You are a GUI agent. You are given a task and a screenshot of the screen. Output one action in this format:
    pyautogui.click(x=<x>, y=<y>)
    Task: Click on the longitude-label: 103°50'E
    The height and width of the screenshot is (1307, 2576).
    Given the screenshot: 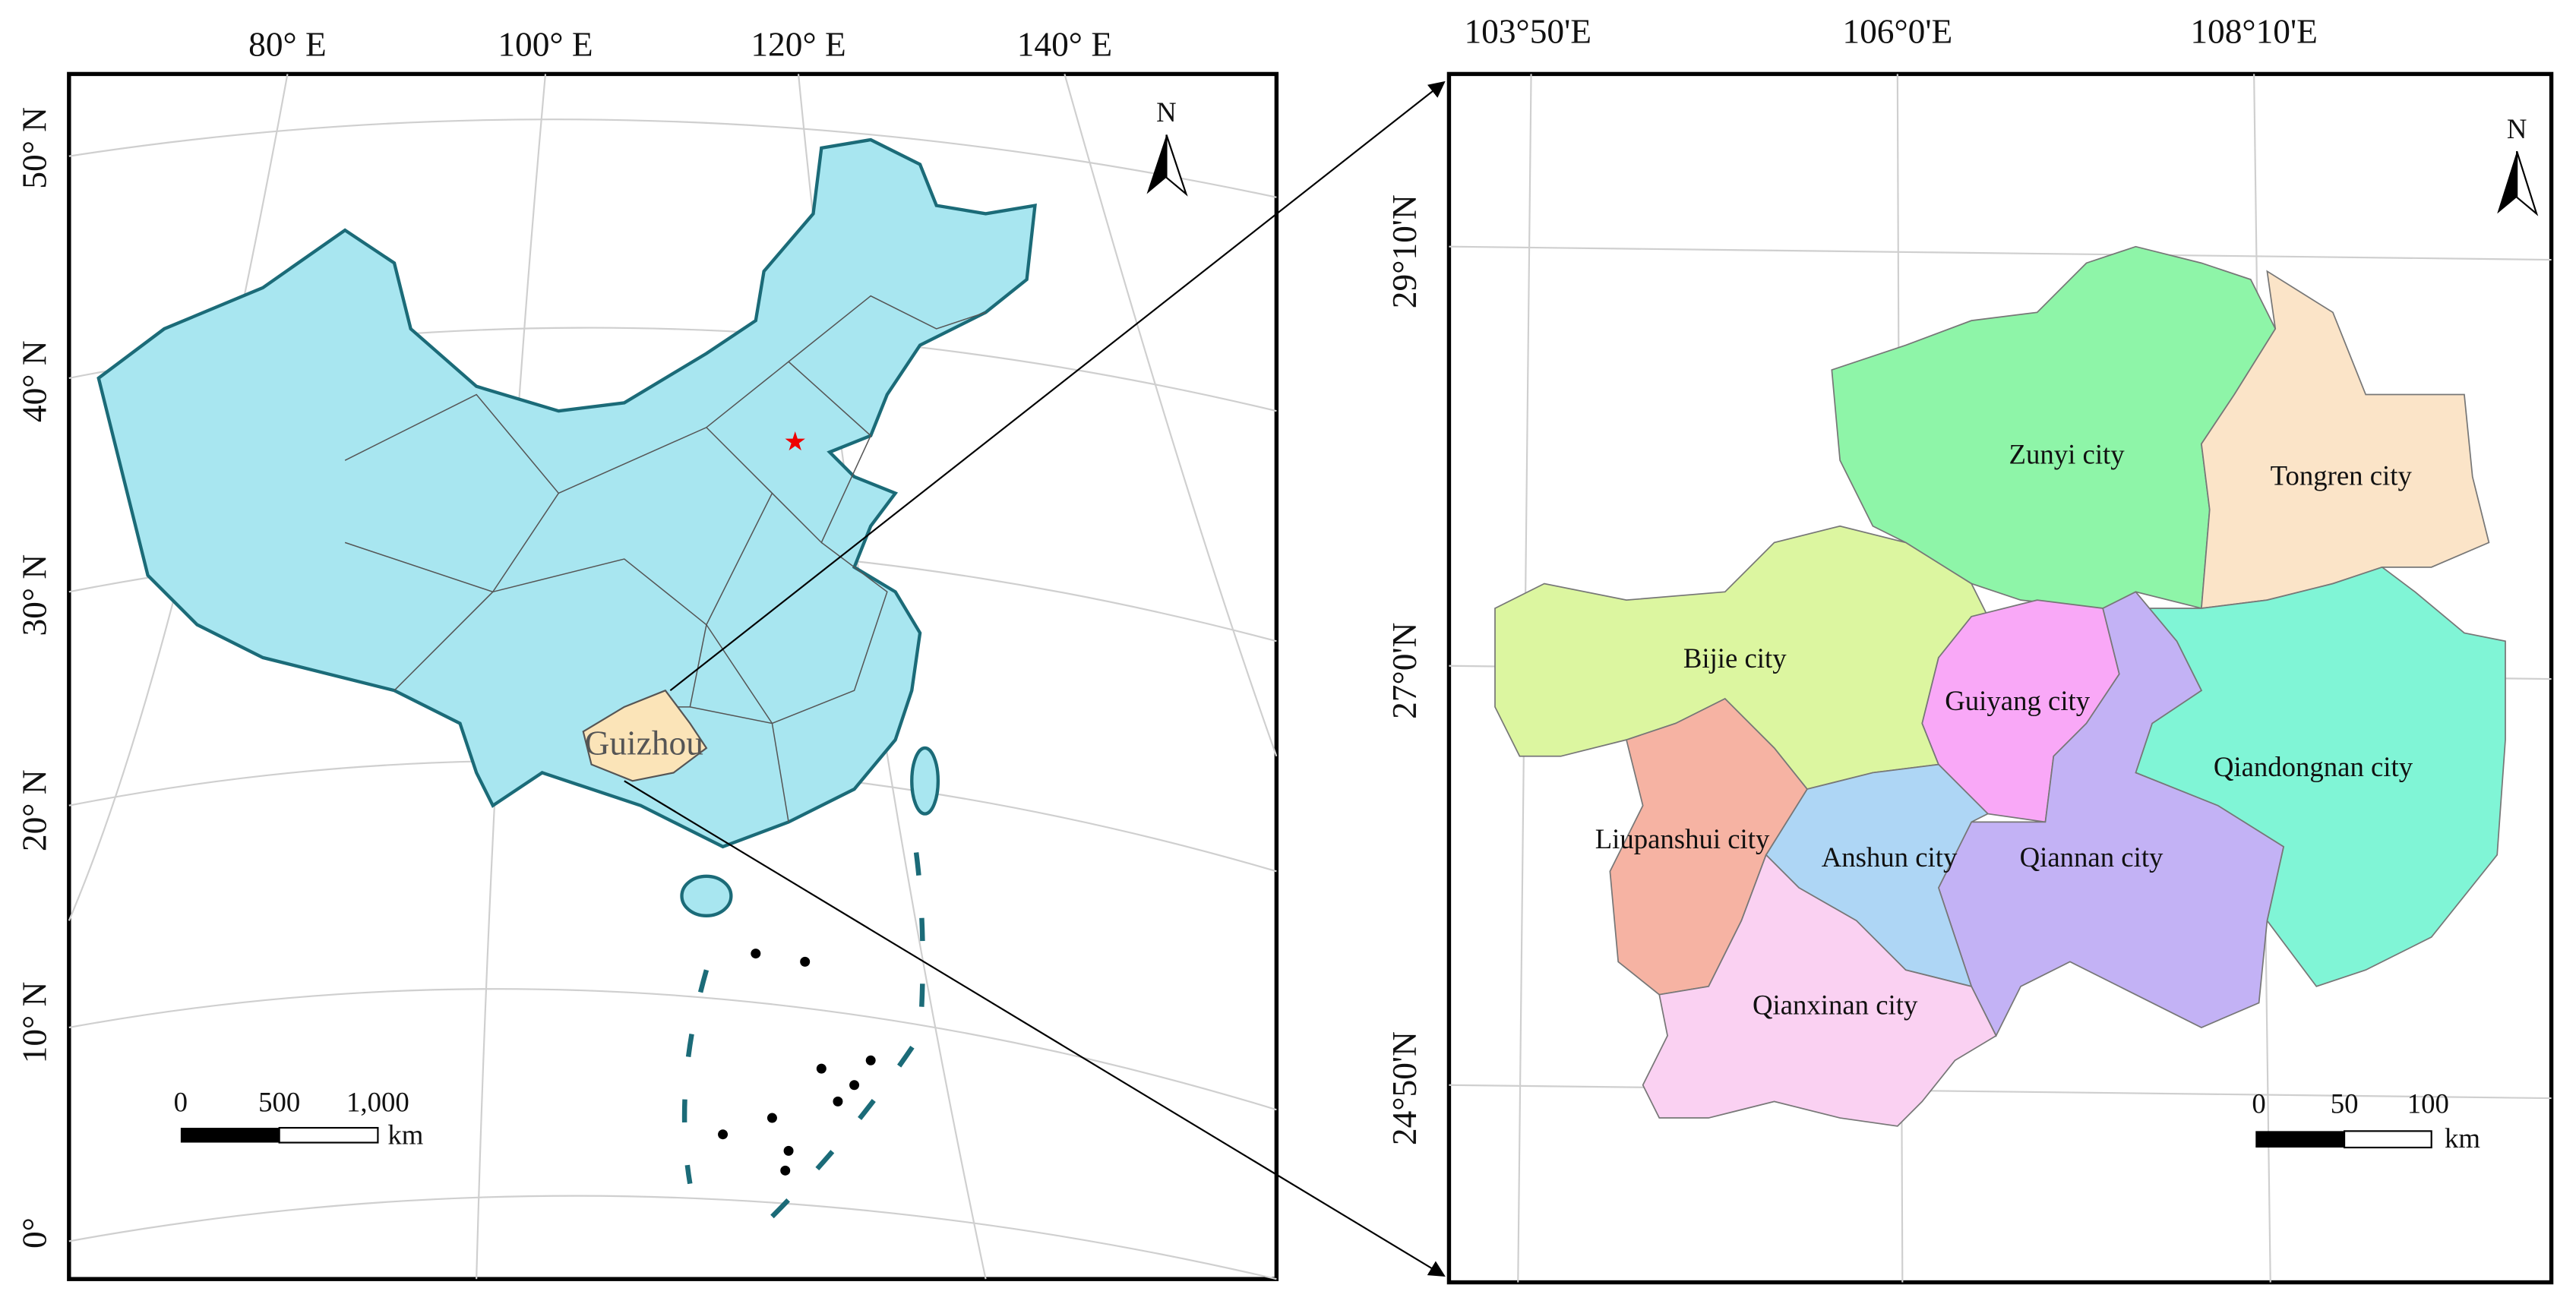 What is the action you would take?
    pyautogui.click(x=1527, y=31)
    